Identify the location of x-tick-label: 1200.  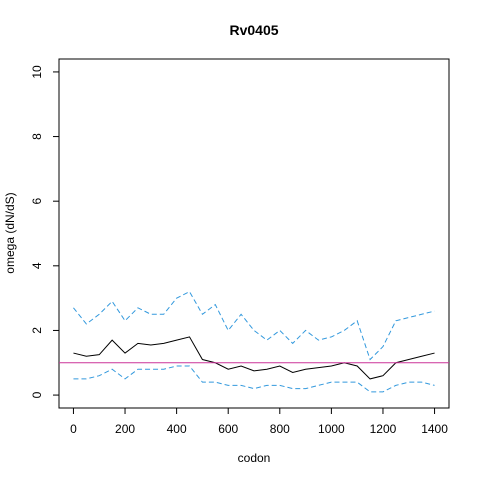
(383, 429).